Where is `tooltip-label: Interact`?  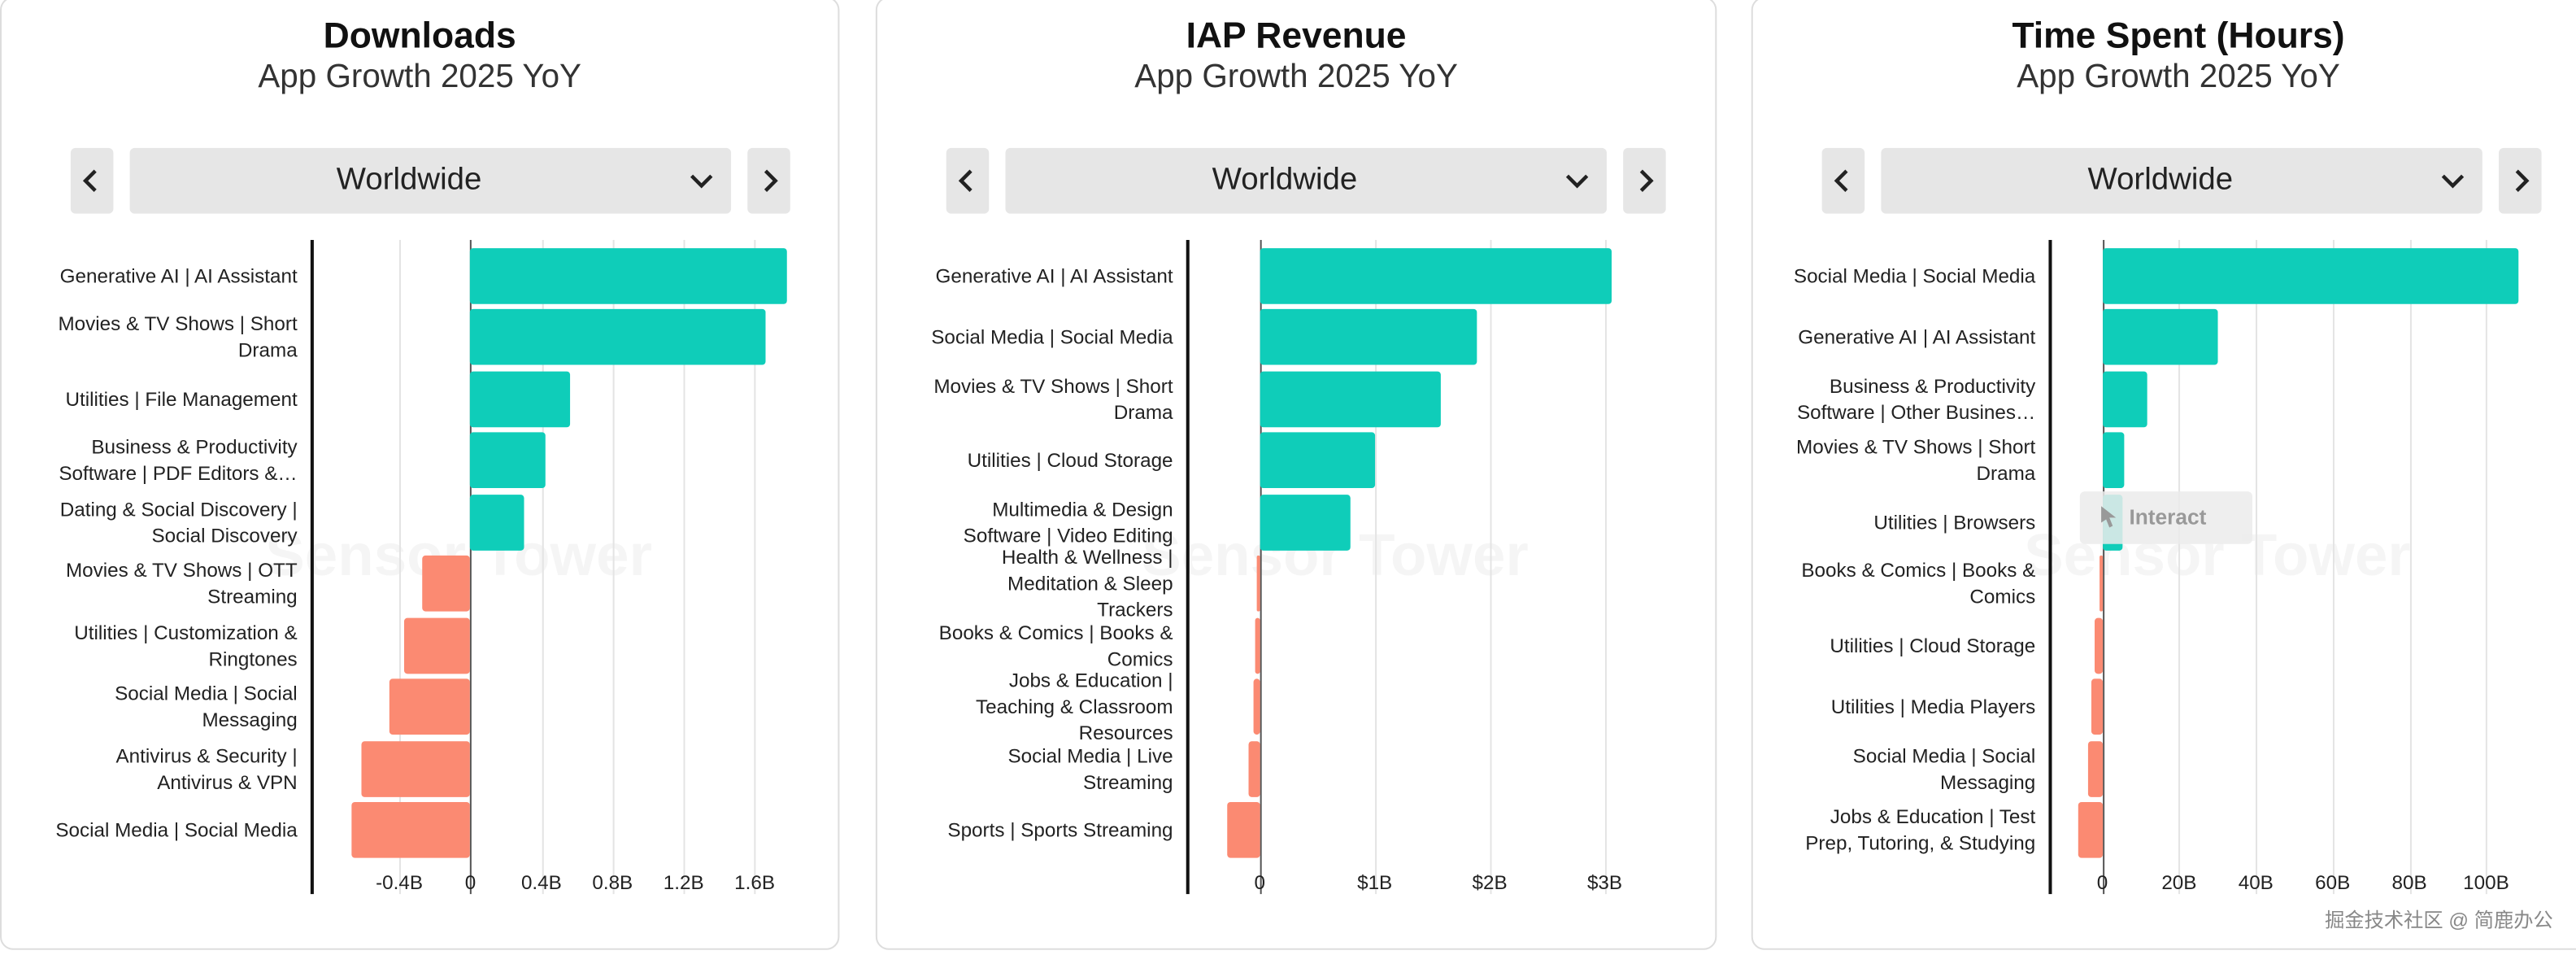 tooltip-label: Interact is located at coordinates (2168, 517).